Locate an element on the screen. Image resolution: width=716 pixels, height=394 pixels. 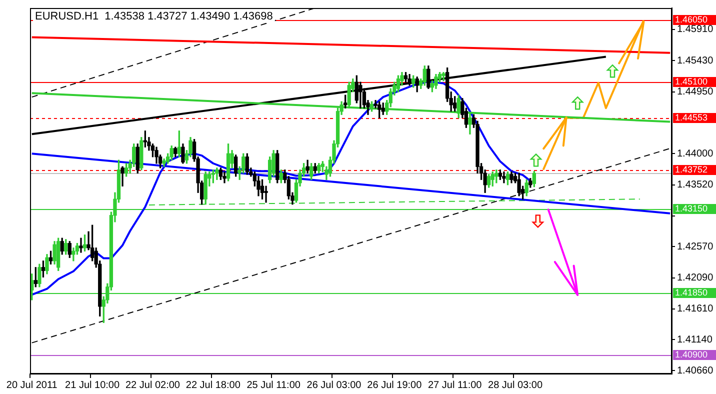
x-tick-label: 25 Jul 11:00 is located at coordinates (273, 385).